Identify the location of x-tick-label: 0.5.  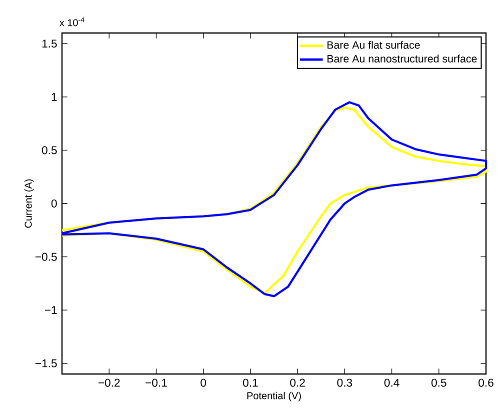
(438, 382).